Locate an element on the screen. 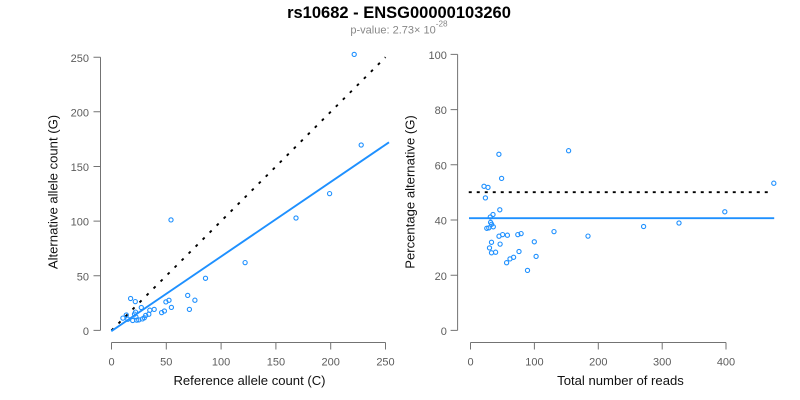 This screenshot has height=400, width=800. svg-text: Reference allele count (C) is located at coordinates (249, 380).